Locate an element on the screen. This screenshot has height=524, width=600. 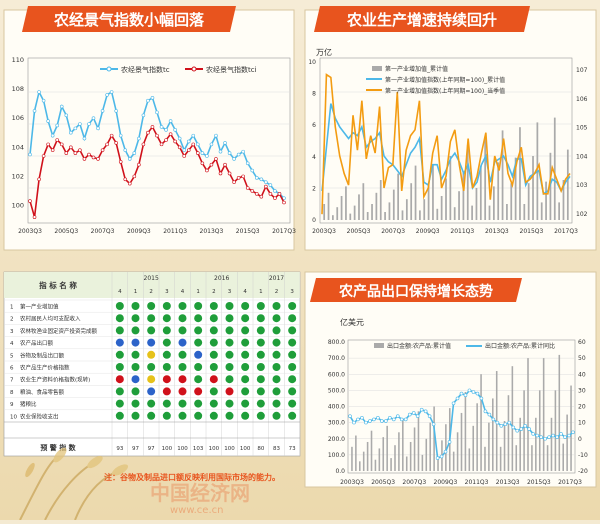
chart-3-unit: 亿美元 is located at coordinates (352, 322).